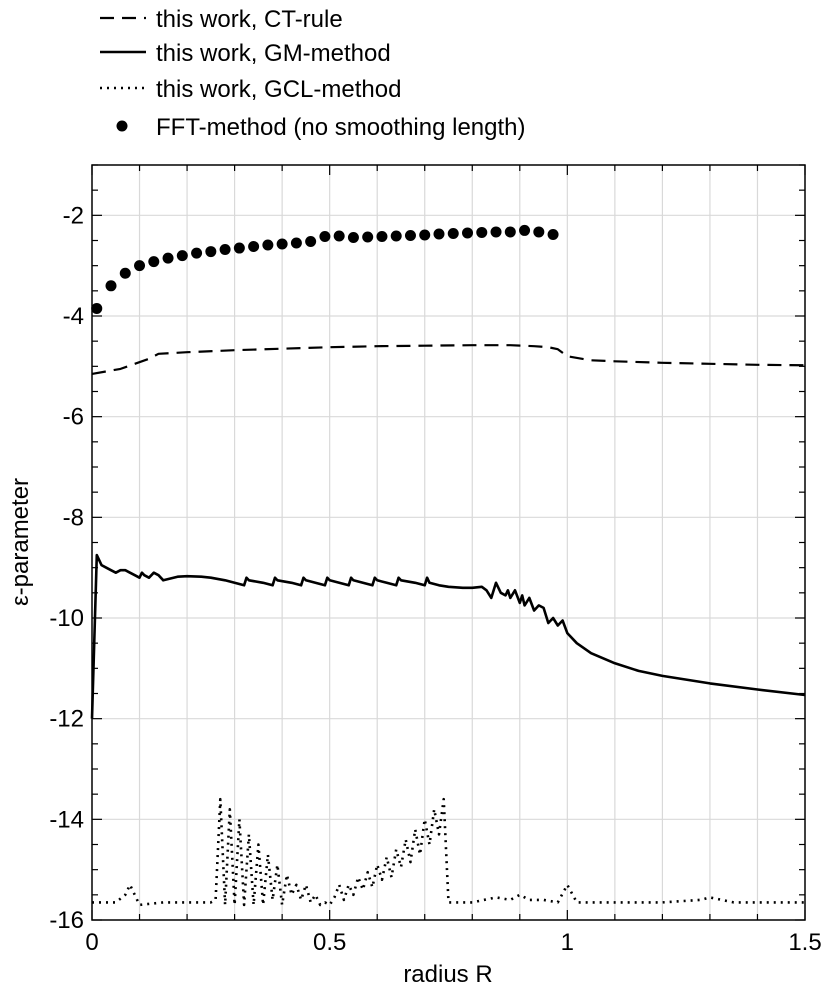  Describe the element at coordinates (122, 126) in the screenshot. I see `legend-marker` at that location.